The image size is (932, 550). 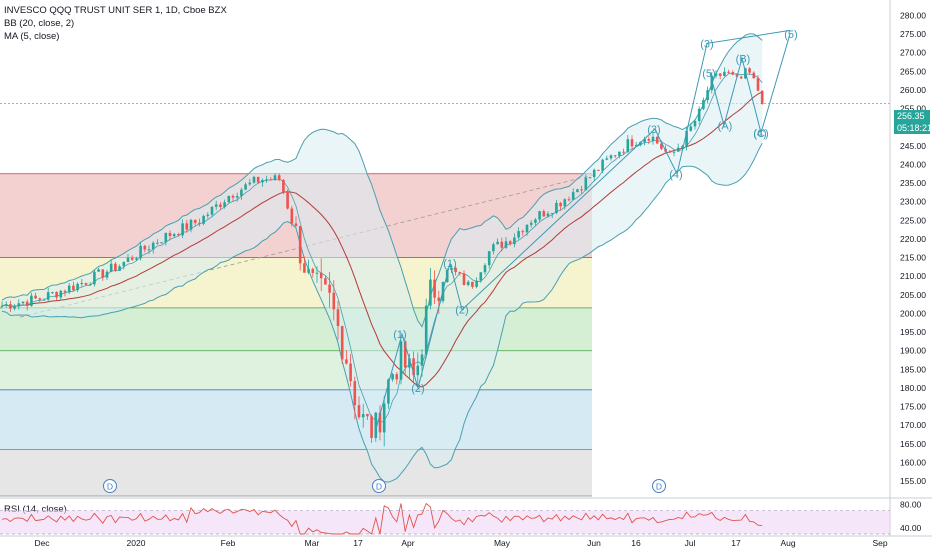 What do you see at coordinates (913, 444) in the screenshot?
I see `price-tick-label: 165.00` at bounding box center [913, 444].